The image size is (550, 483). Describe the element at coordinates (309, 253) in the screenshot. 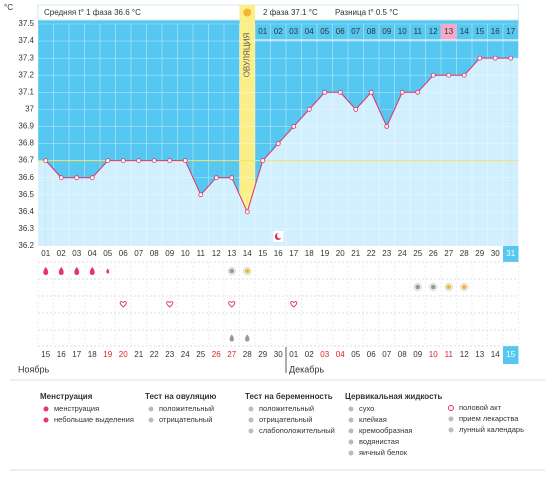

I see `cycle-day: 18` at that location.